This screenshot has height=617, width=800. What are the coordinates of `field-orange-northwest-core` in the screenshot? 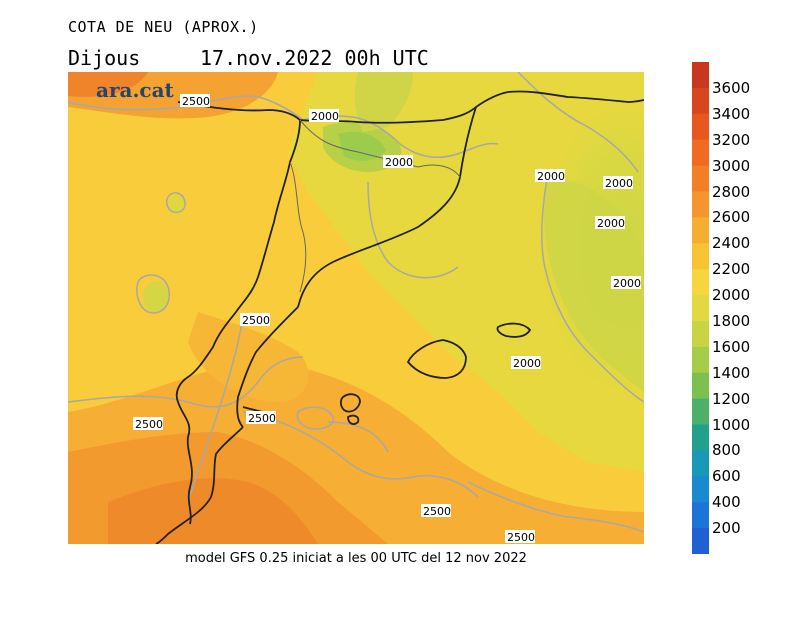 It's located at (108, 84).